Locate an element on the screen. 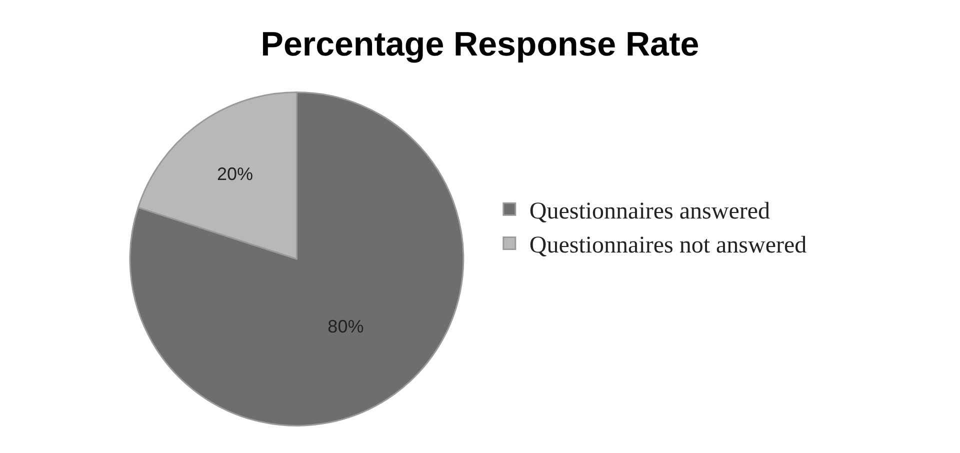 The height and width of the screenshot is (453, 960). data-label: 80% is located at coordinates (346, 326).